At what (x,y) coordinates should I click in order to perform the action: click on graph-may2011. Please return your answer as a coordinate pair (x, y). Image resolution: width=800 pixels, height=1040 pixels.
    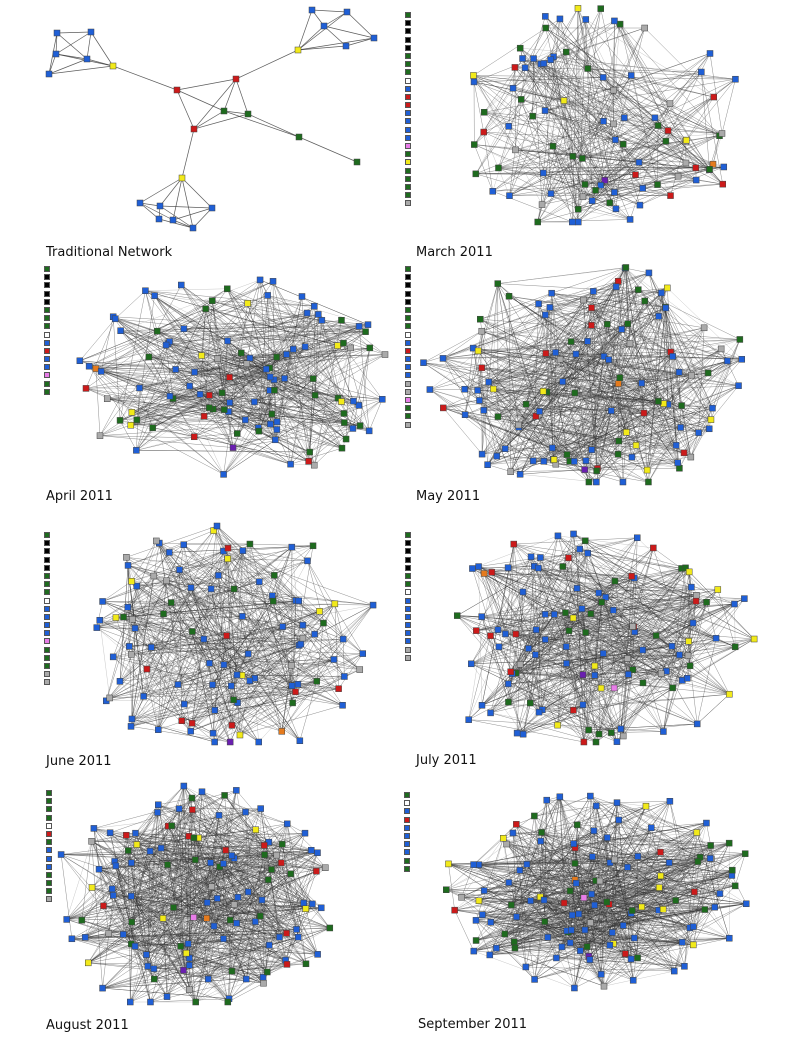
    Looking at the image, I should click on (583, 375).